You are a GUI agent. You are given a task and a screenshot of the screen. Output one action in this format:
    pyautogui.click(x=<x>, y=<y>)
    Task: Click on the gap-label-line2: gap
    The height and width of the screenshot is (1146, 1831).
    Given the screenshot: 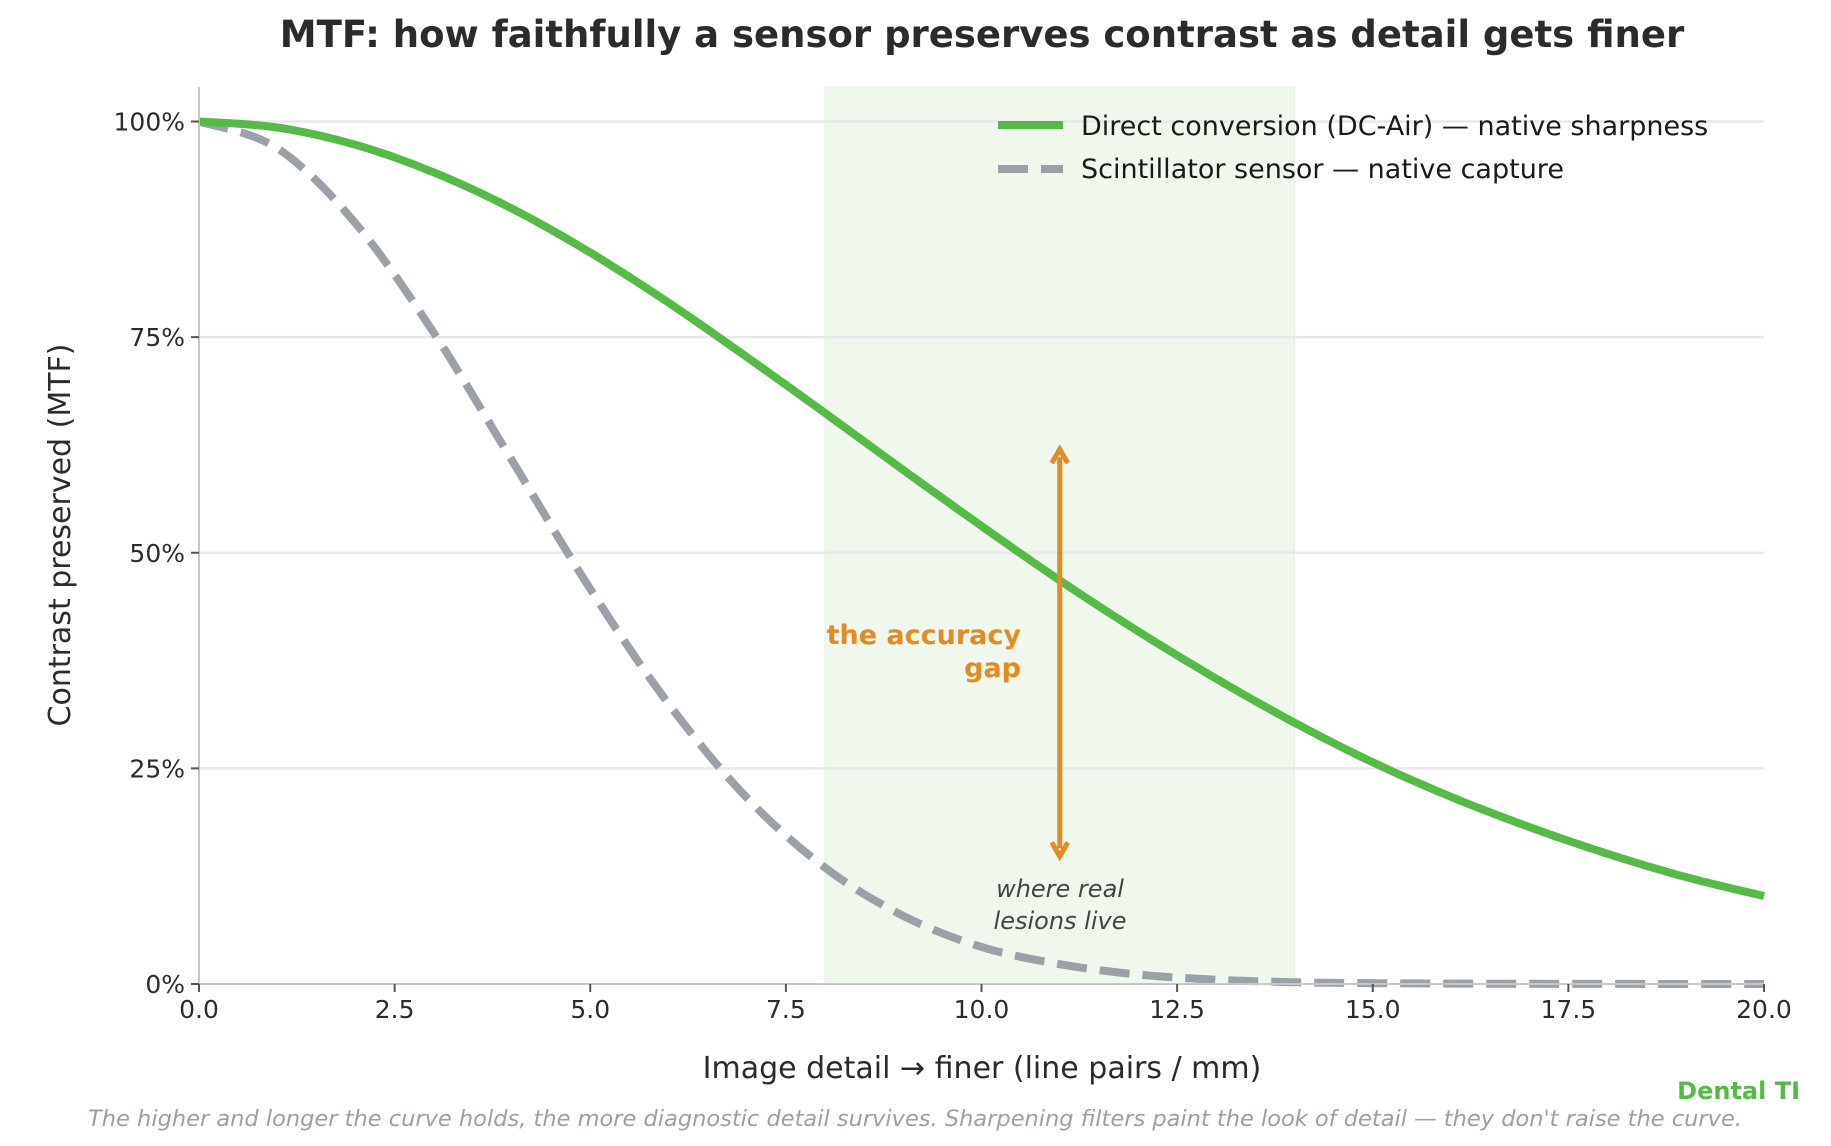 What is the action you would take?
    pyautogui.click(x=992, y=668)
    